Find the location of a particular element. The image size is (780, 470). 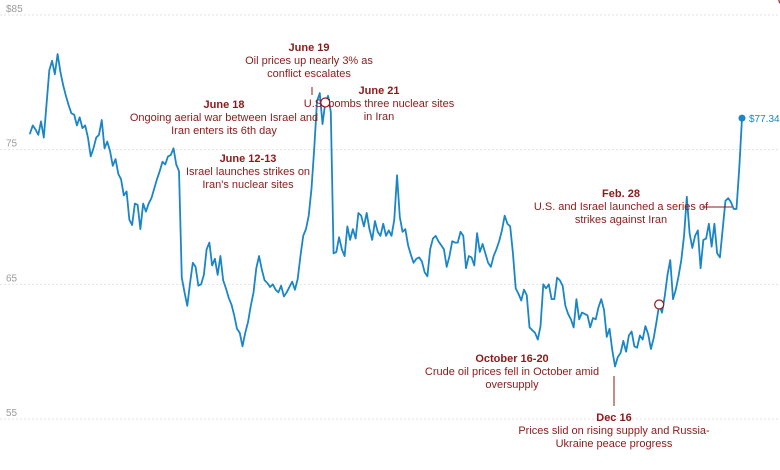

y-tick-label: 55 is located at coordinates (12, 413).